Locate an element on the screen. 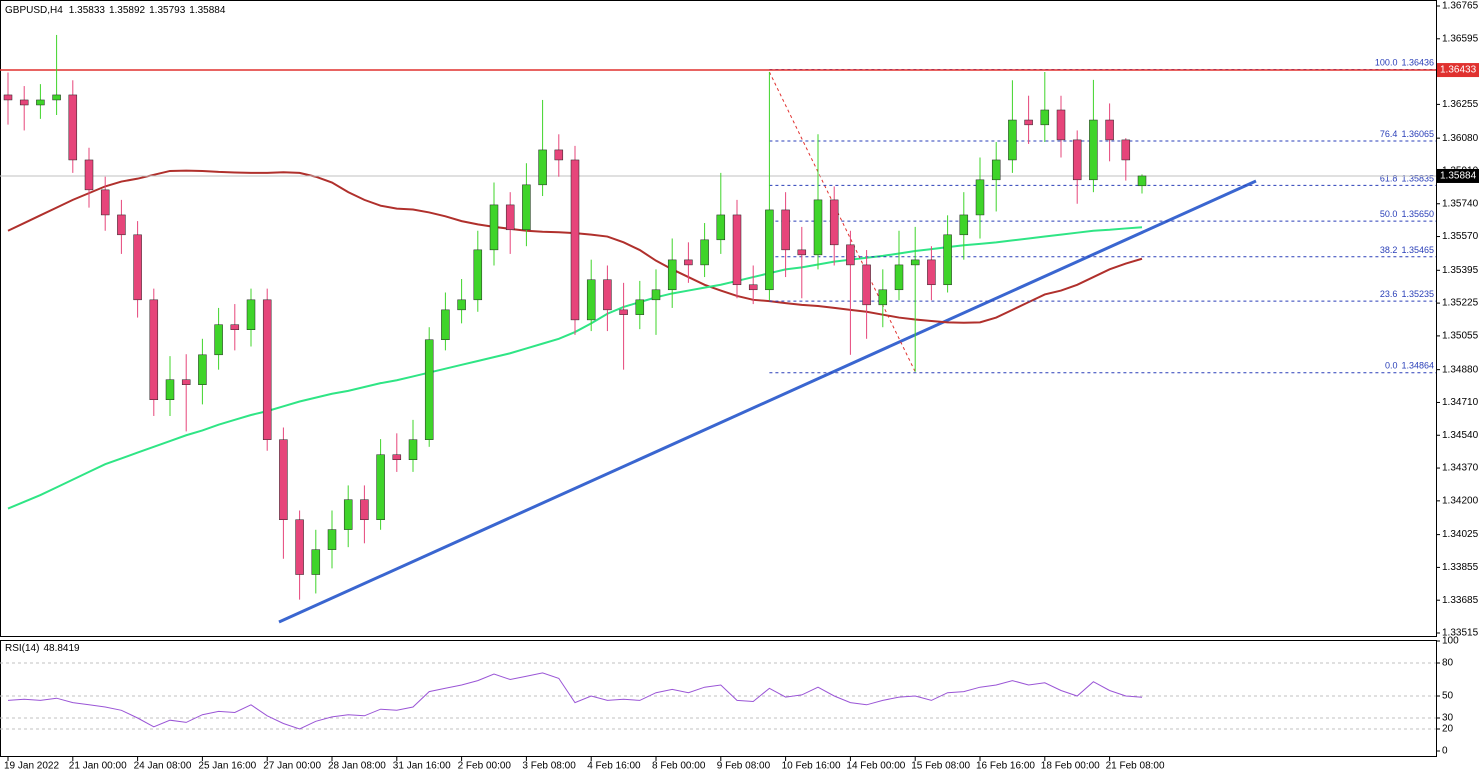 The image size is (1480, 776). x-tick-label: 24 Jan 08:00 is located at coordinates (163, 766).